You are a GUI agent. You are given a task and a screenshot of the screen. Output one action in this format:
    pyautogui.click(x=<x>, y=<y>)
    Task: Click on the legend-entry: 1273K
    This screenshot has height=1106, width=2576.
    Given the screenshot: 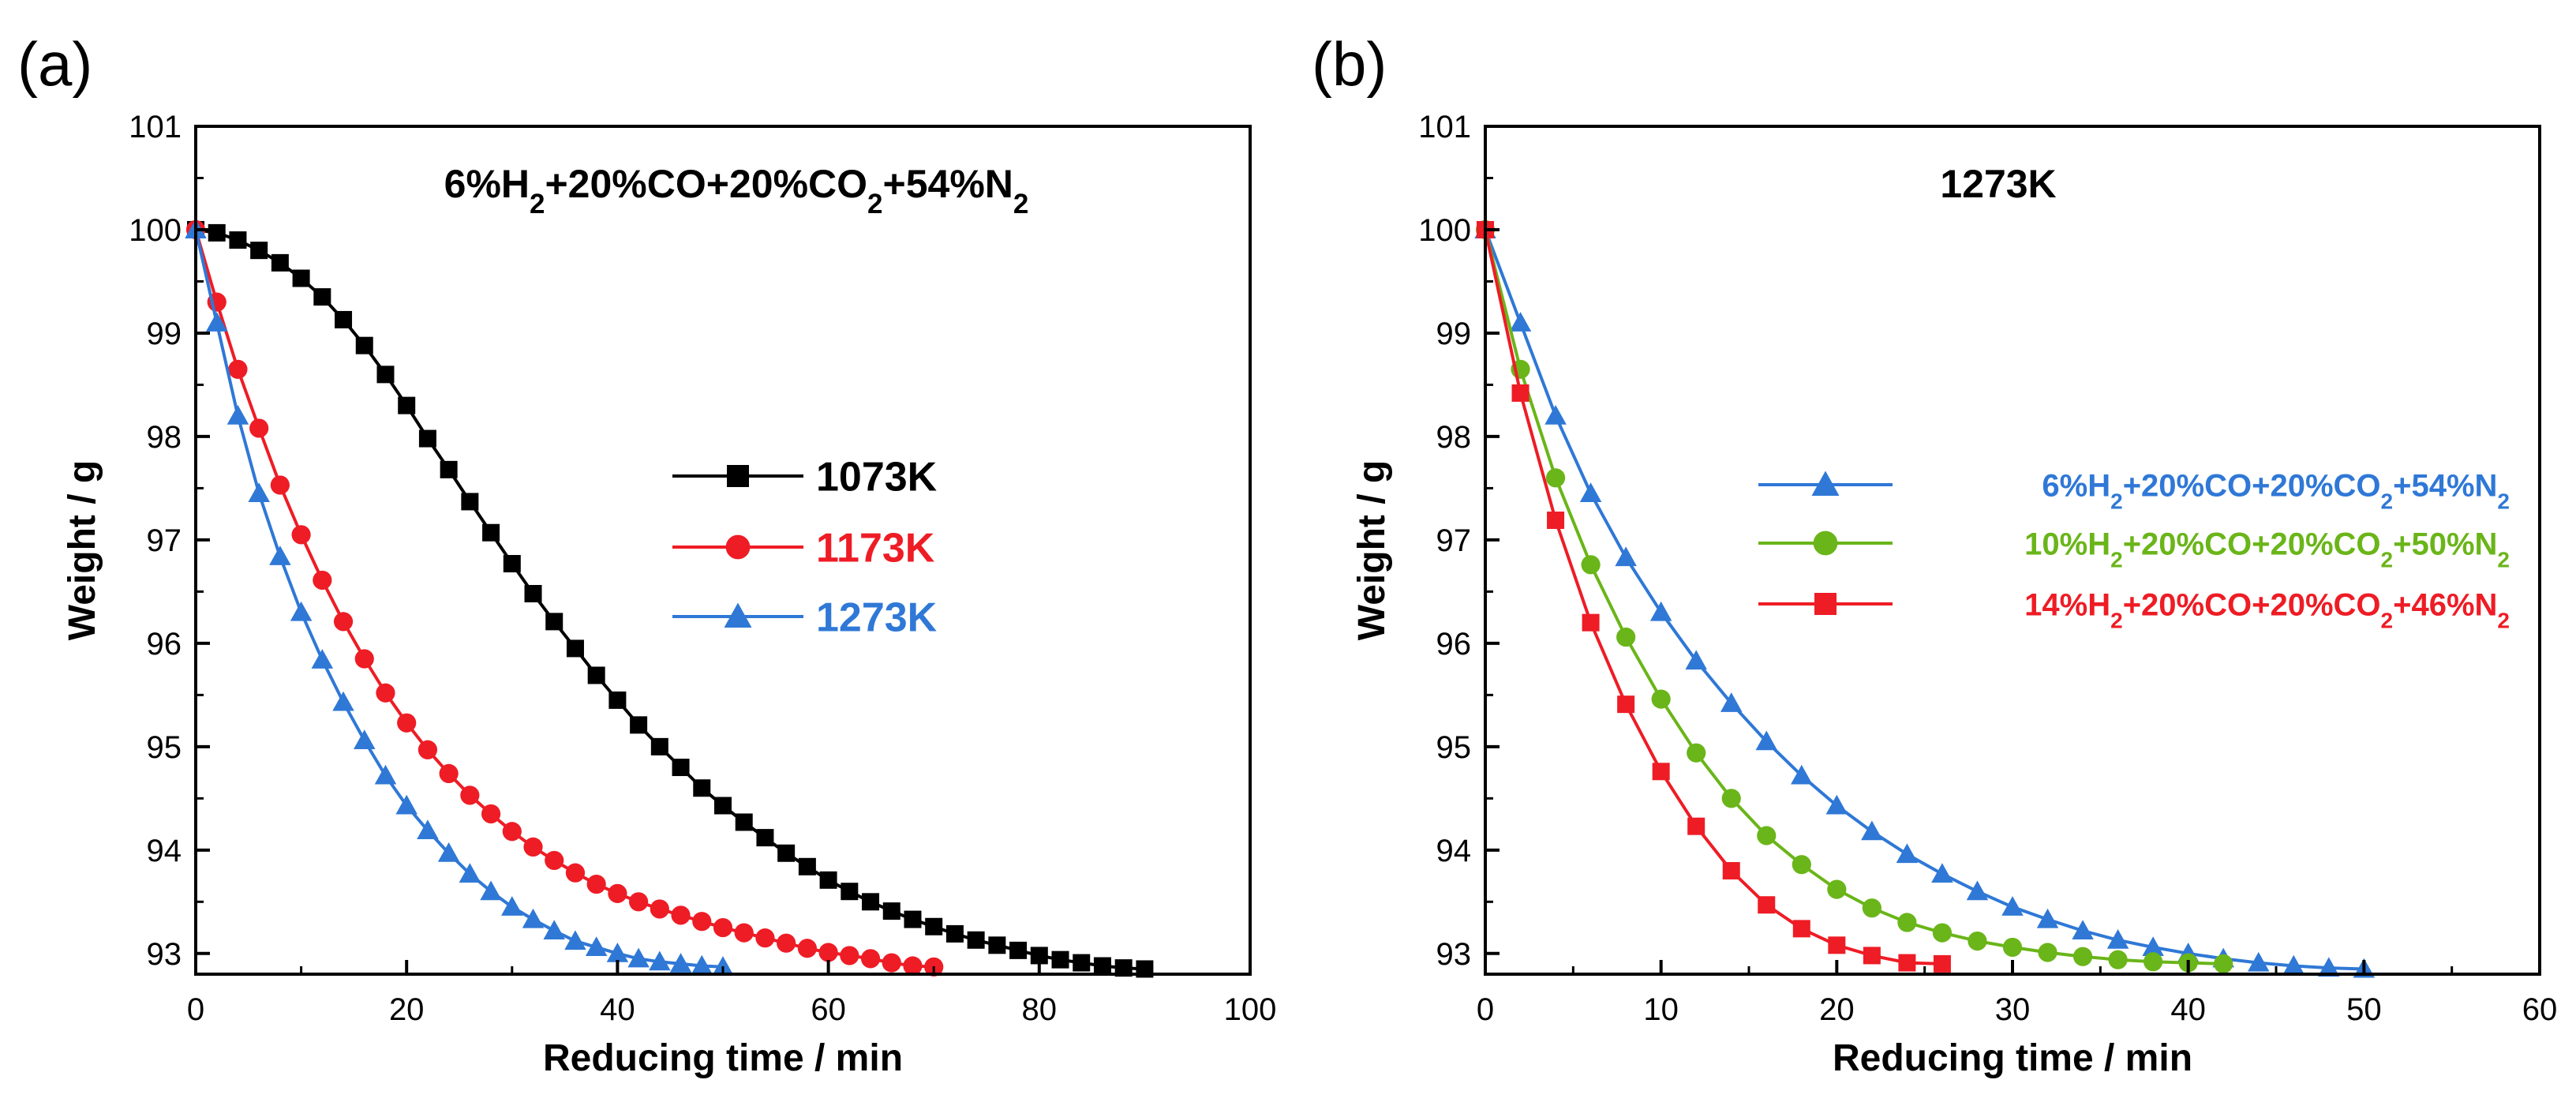 What is the action you would take?
    pyautogui.click(x=805, y=618)
    